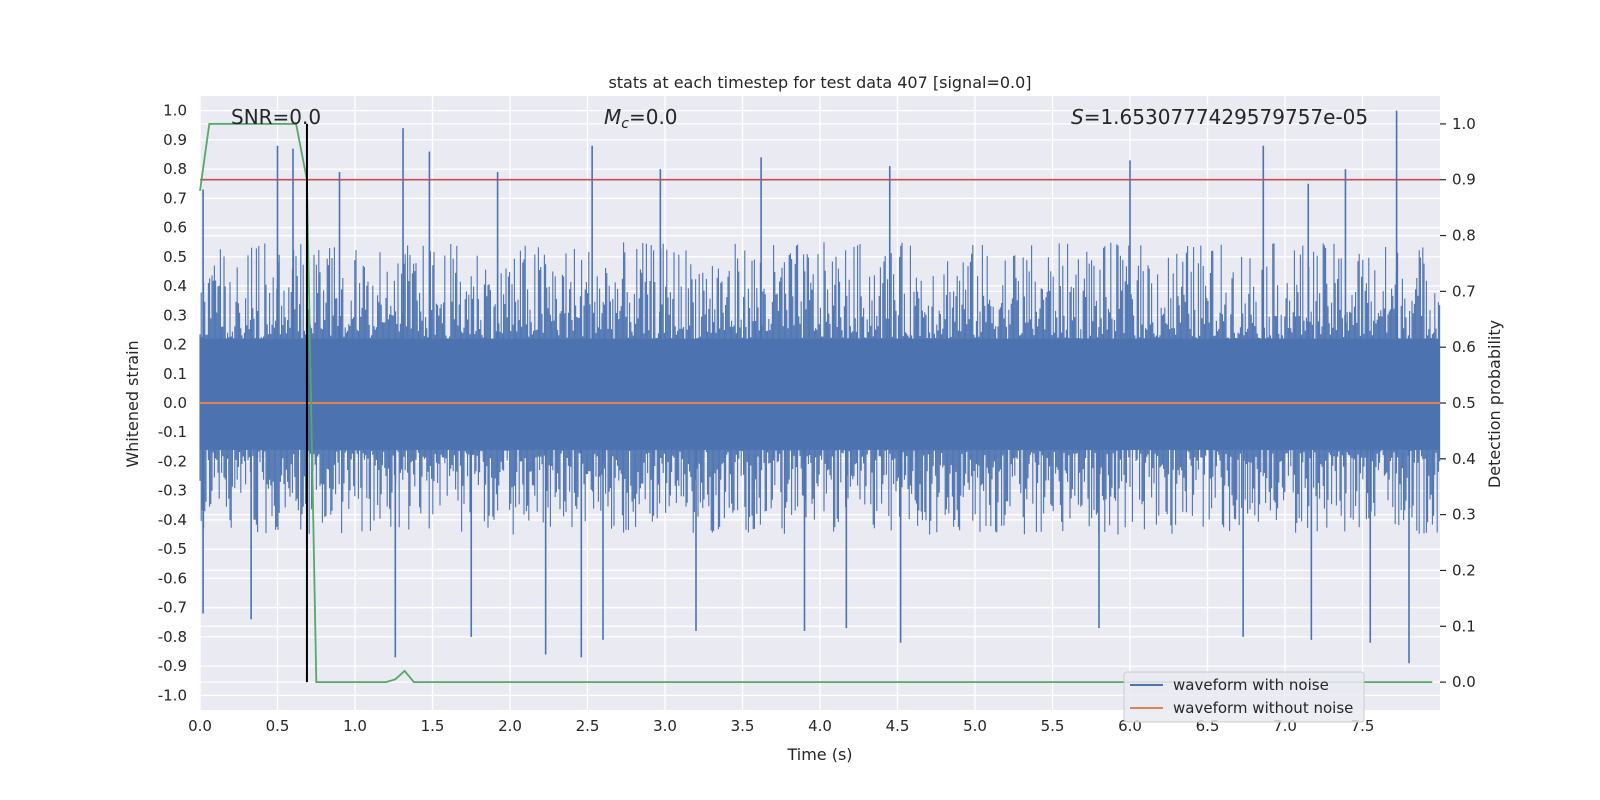 The image size is (1600, 800). What do you see at coordinates (1464, 236) in the screenshot?
I see `y2-tick-label: 0.8` at bounding box center [1464, 236].